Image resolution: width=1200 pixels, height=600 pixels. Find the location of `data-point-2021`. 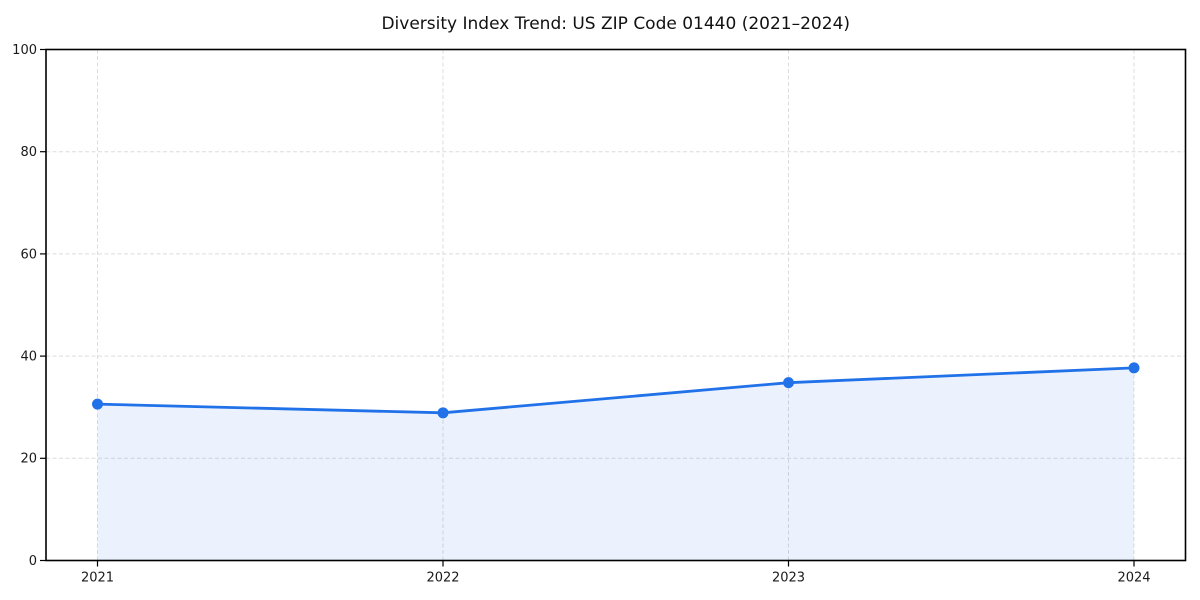

data-point-2021 is located at coordinates (97, 404).